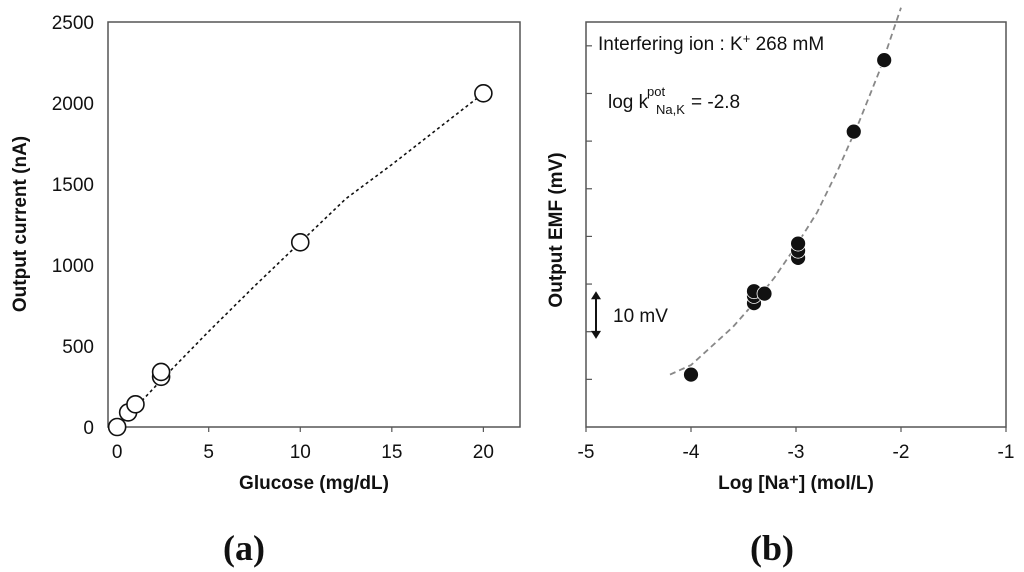 The height and width of the screenshot is (572, 1024). I want to click on chart-a-y-tick-label: 2000, so click(73, 104).